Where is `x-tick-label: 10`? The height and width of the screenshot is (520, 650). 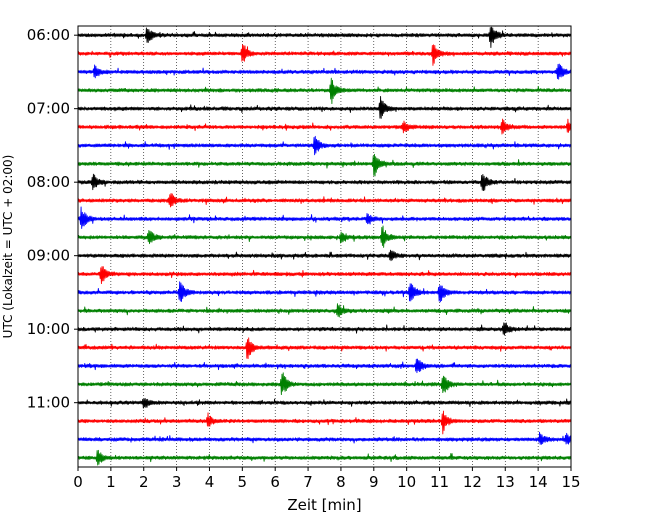
x-tick-label: 10 is located at coordinates (406, 482).